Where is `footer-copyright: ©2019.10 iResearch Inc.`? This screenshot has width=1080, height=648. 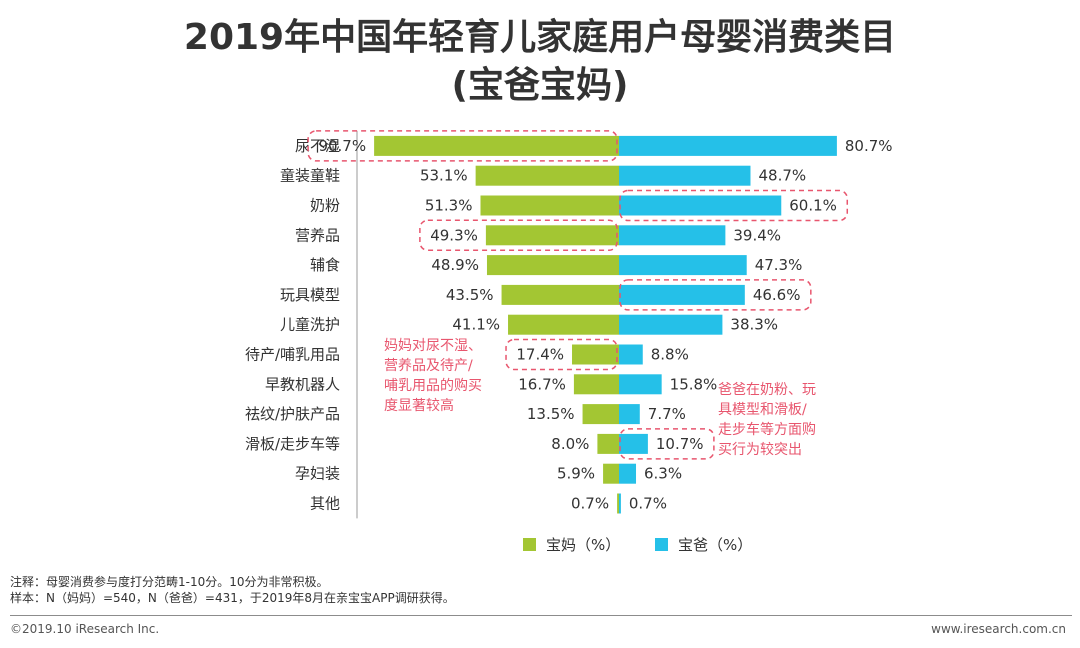 footer-copyright: ©2019.10 iResearch Inc. is located at coordinates (85, 629).